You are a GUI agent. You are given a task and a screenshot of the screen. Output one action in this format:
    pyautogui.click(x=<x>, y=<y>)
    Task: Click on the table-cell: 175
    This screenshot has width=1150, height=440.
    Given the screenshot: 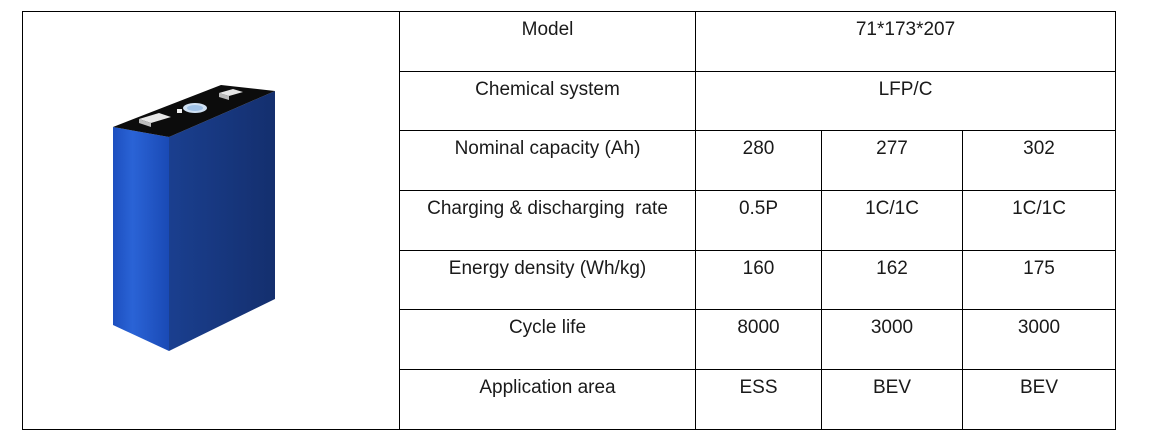 What is the action you would take?
    pyautogui.click(x=1039, y=280)
    